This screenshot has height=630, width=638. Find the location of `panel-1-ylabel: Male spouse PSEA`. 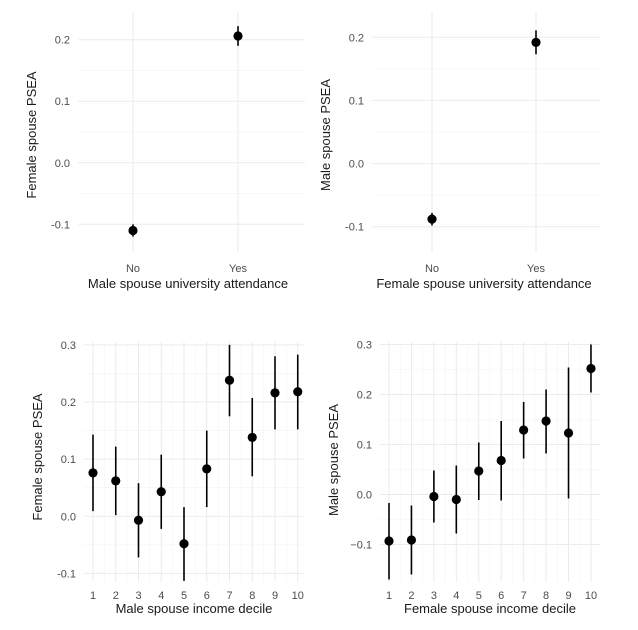

panel-1-ylabel: Male spouse PSEA is located at coordinates (325, 135).